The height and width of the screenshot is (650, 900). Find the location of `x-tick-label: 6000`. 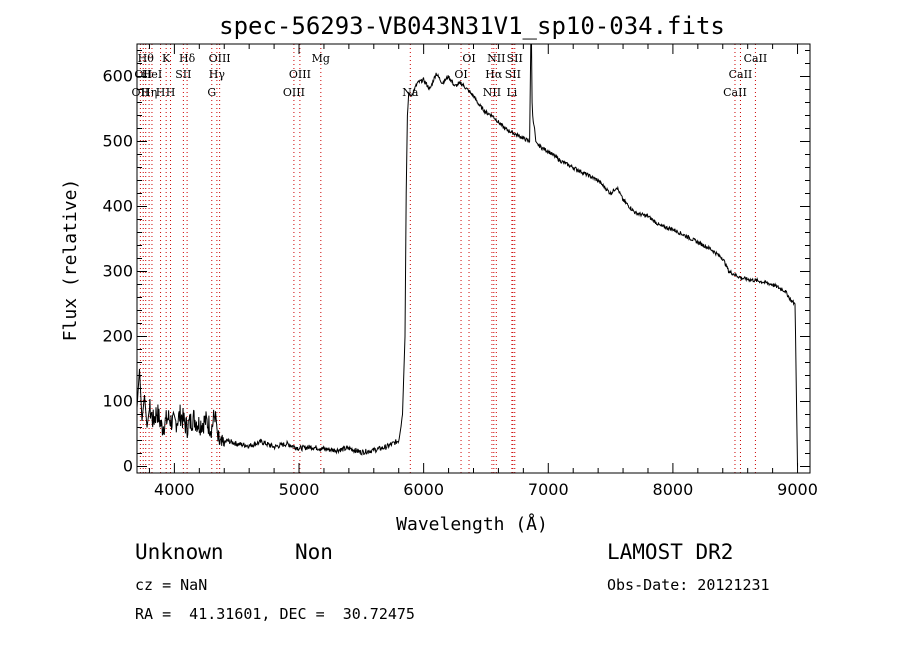

x-tick-label: 6000 is located at coordinates (423, 489).